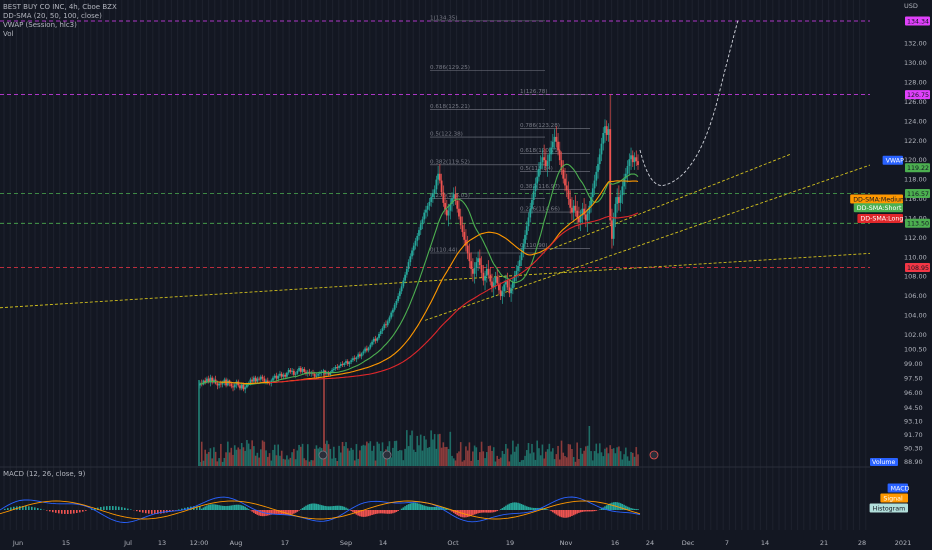 The height and width of the screenshot is (550, 932). Describe the element at coordinates (911, 6) in the screenshot. I see `currency-label: USD` at that location.